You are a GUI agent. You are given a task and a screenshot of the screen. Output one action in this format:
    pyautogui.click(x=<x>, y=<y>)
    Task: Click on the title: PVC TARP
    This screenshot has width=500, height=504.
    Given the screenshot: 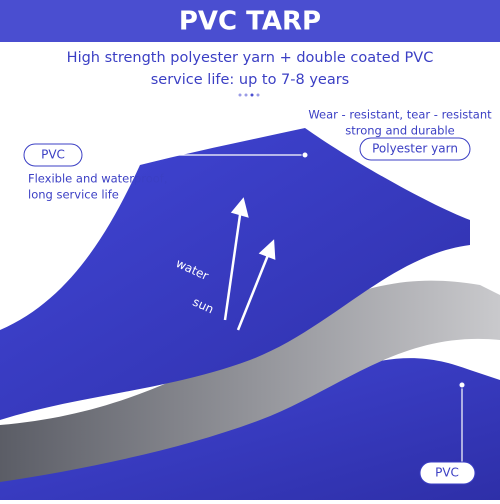 What is the action you would take?
    pyautogui.click(x=250, y=22)
    